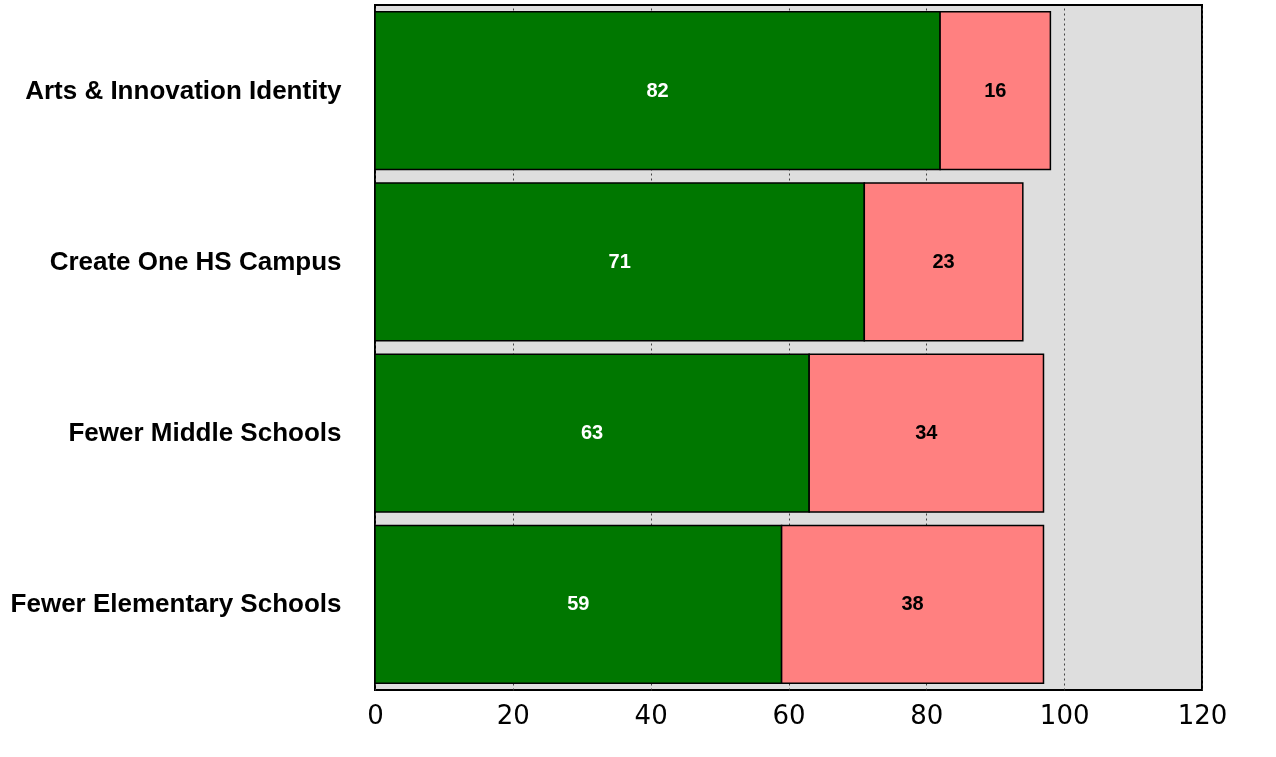  Describe the element at coordinates (927, 432) in the screenshot. I see `data-label: 34` at that location.